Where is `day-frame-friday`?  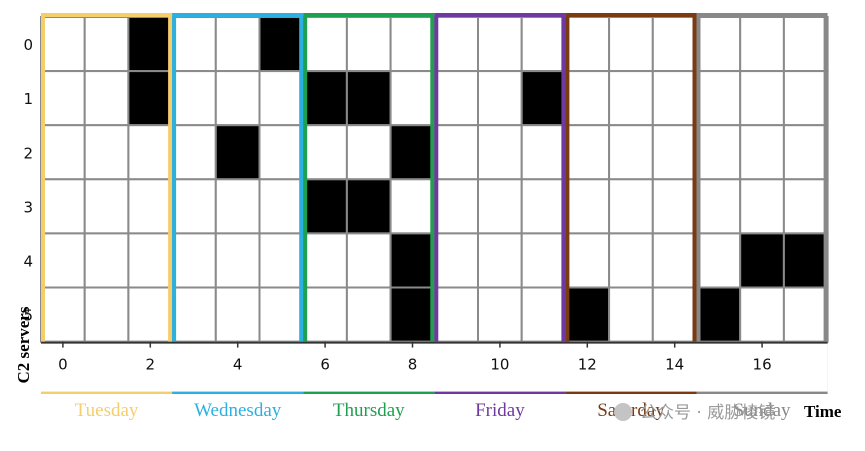 day-frame-friday is located at coordinates (500, 203).